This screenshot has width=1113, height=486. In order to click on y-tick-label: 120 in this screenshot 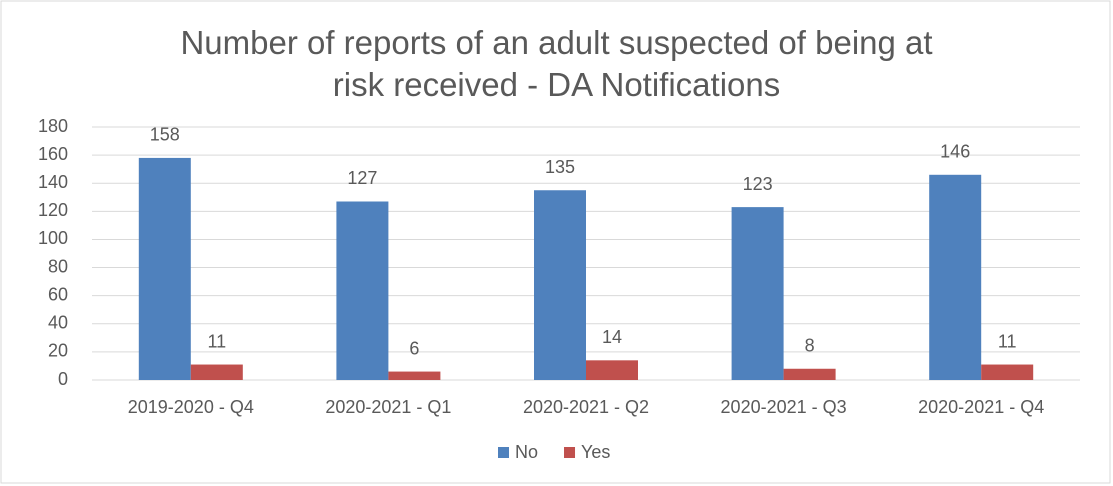, I will do `click(53, 210)`.